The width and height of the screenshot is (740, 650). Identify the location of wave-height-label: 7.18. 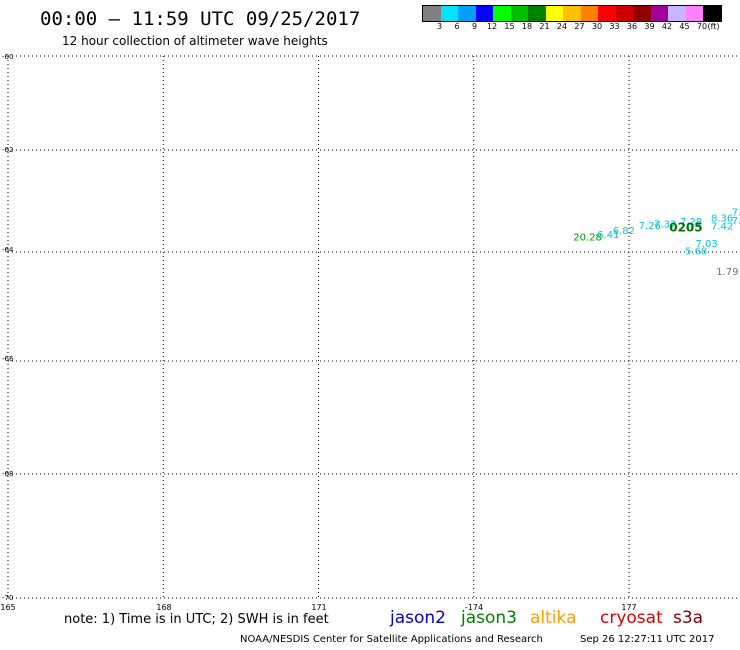
(736, 213).